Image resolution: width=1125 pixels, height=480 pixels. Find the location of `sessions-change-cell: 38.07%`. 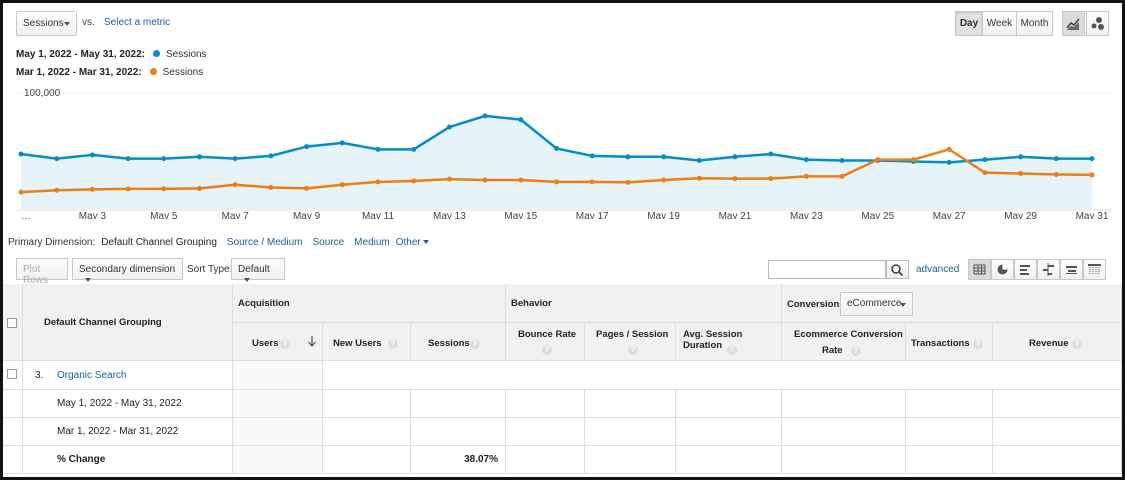

sessions-change-cell: 38.07% is located at coordinates (458, 460).